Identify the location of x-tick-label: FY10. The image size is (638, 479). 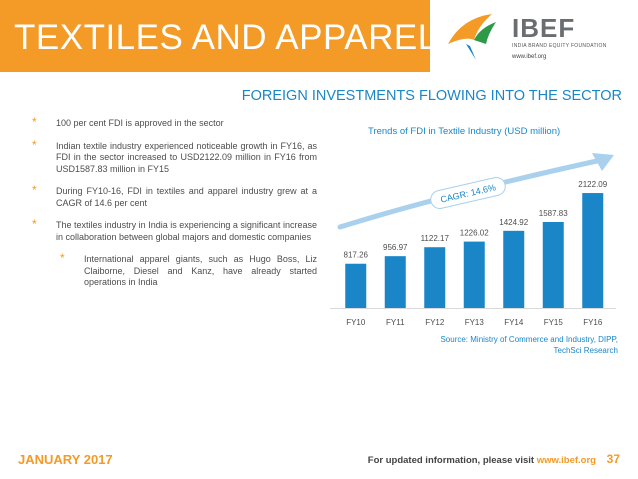
(356, 322).